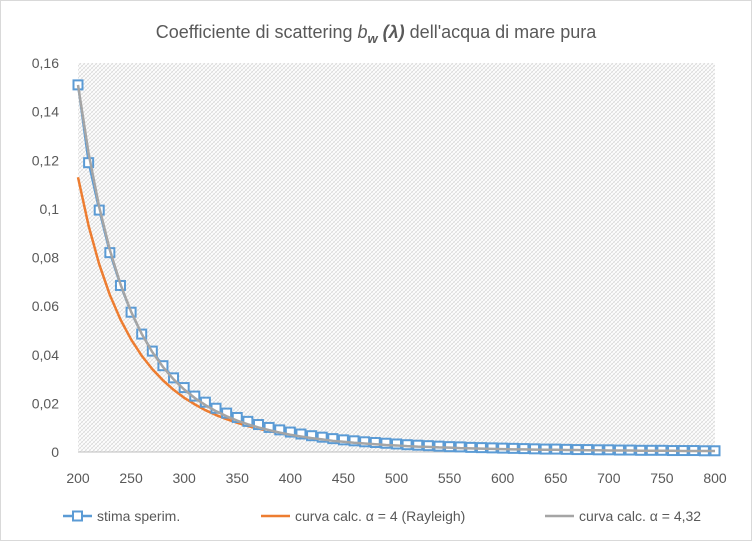 Image resolution: width=752 pixels, height=541 pixels. What do you see at coordinates (45, 403) in the screenshot?
I see `y-tick-label: 0,02` at bounding box center [45, 403].